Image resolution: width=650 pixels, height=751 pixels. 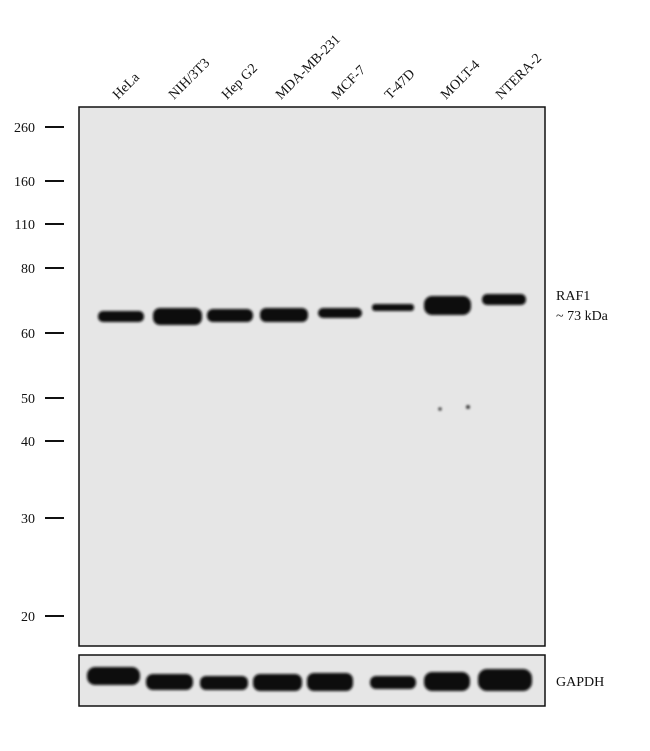 What do you see at coordinates (573, 296) in the screenshot?
I see `protein-label: RAF1` at bounding box center [573, 296].